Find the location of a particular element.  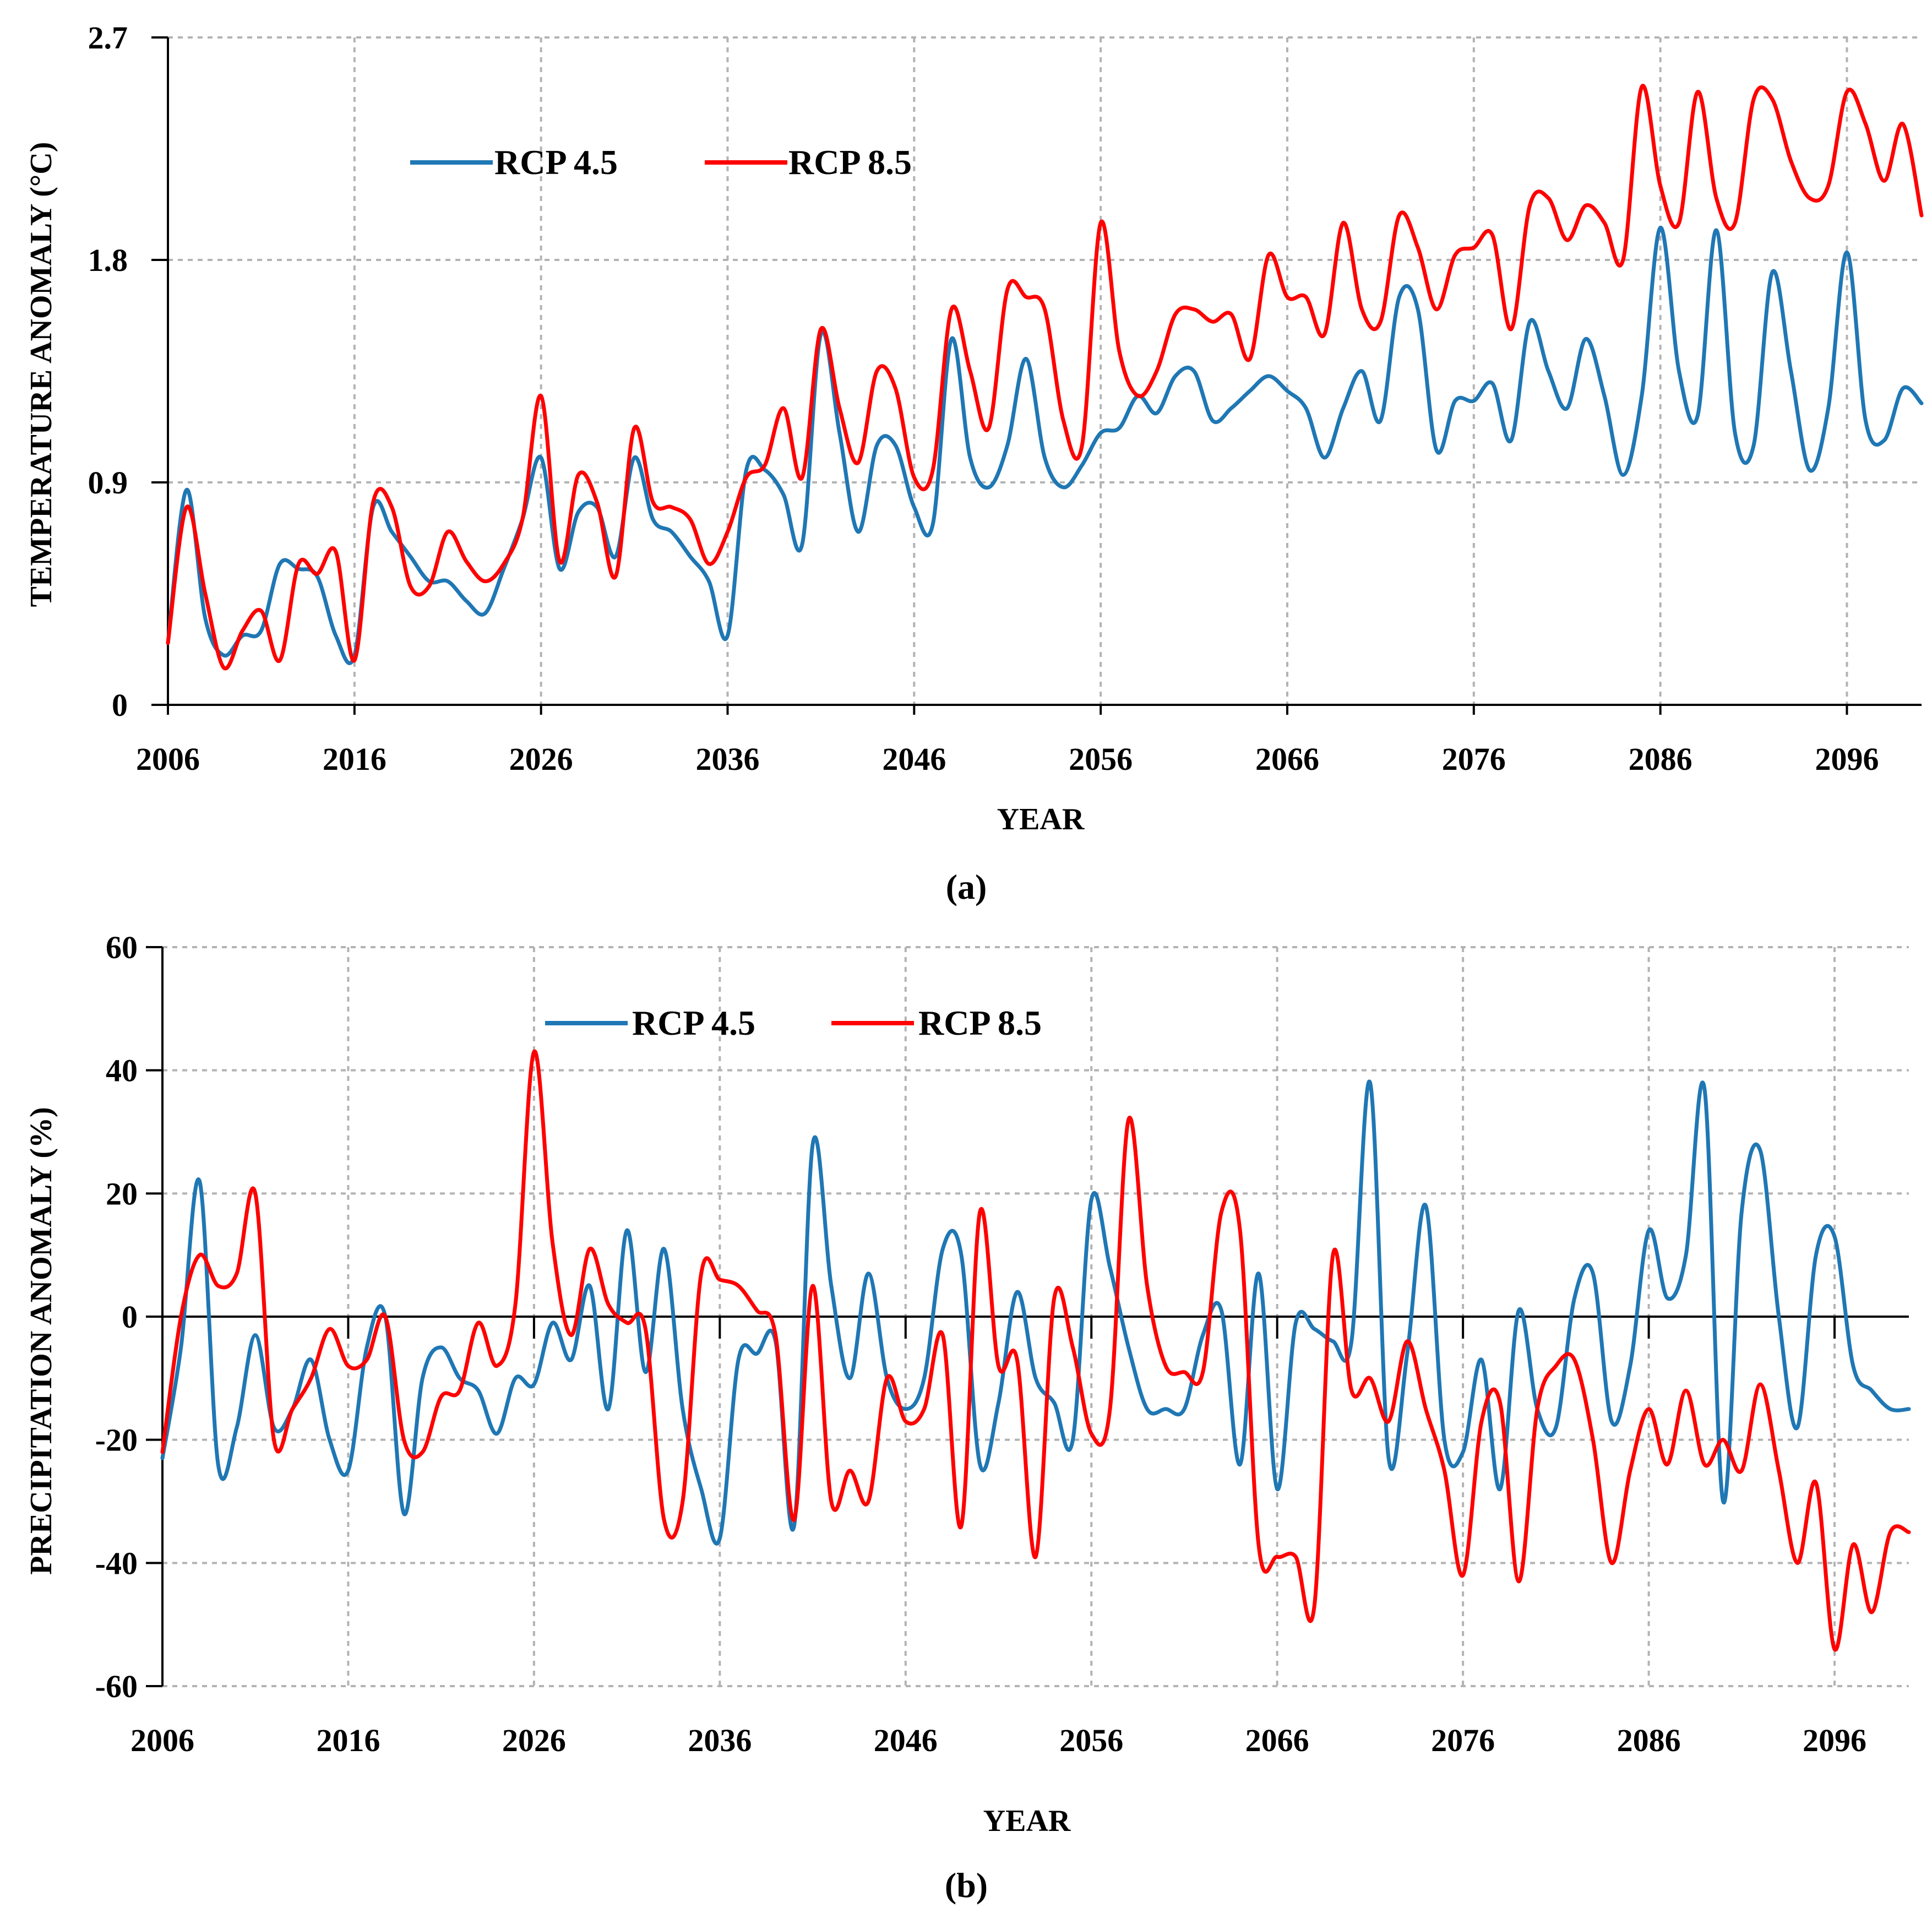

y-tick-label: 2.7 is located at coordinates (108, 38).